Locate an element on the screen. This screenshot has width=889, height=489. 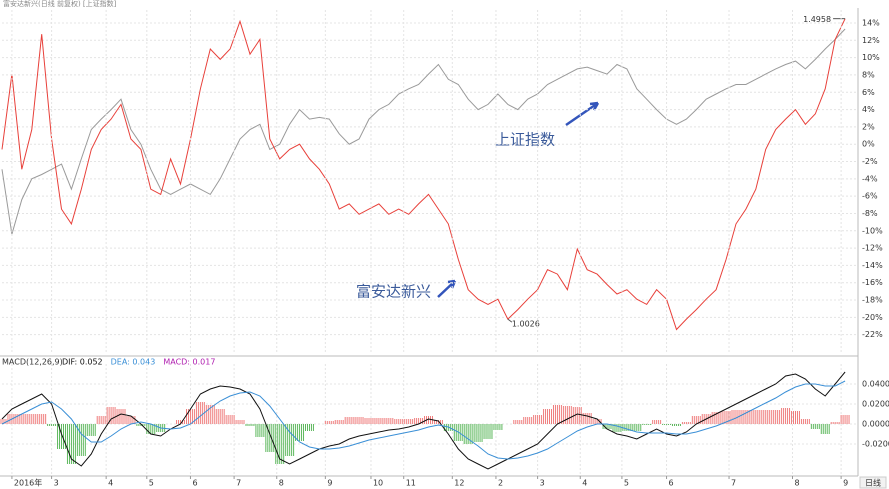
y-tick-label: -20% is located at coordinates (872, 317).